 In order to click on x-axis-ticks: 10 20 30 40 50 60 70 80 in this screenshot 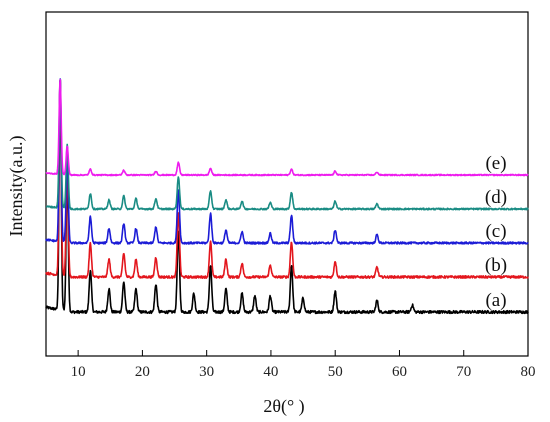, I will do `click(303, 365)`.